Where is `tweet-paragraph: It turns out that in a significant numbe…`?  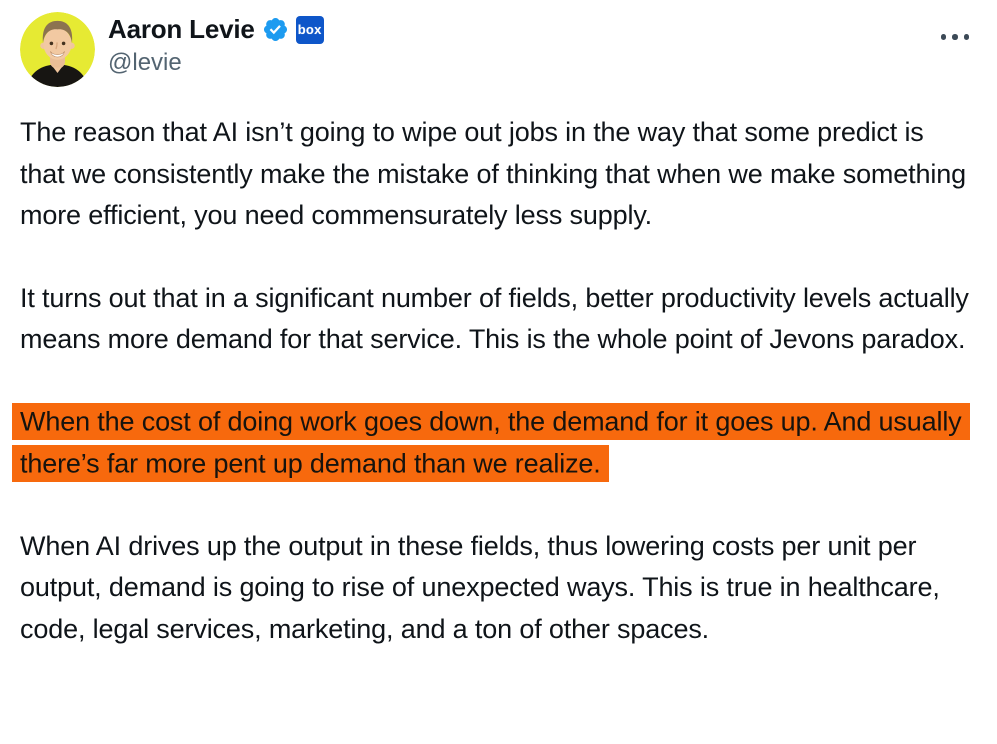
tweet-paragraph: It turns out that in a significant numbe… is located at coordinates (497, 319).